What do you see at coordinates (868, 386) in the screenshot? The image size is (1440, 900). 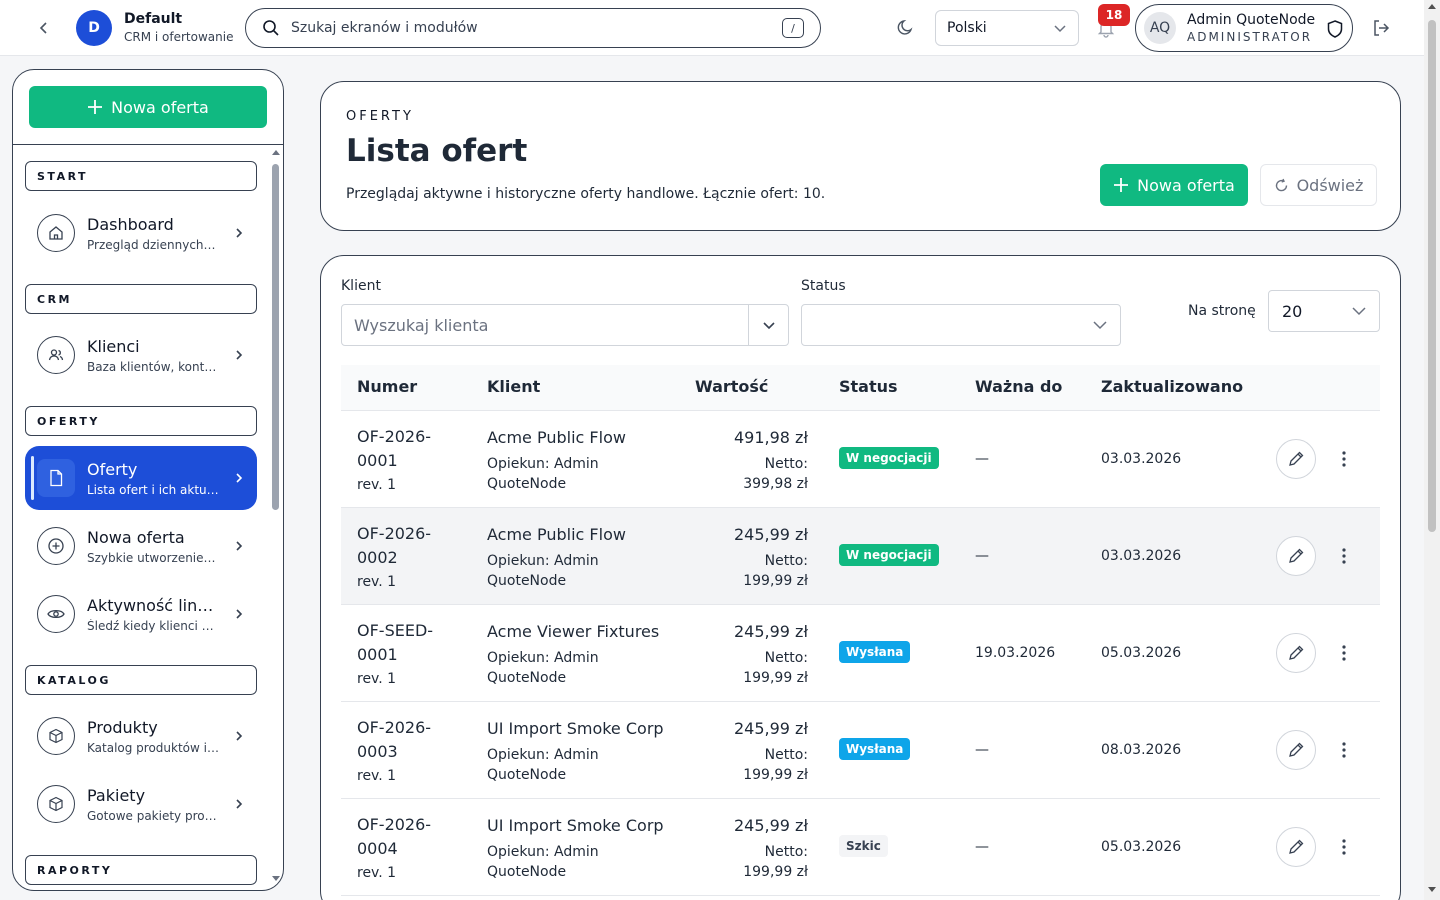 I see `column-header-status: Status` at bounding box center [868, 386].